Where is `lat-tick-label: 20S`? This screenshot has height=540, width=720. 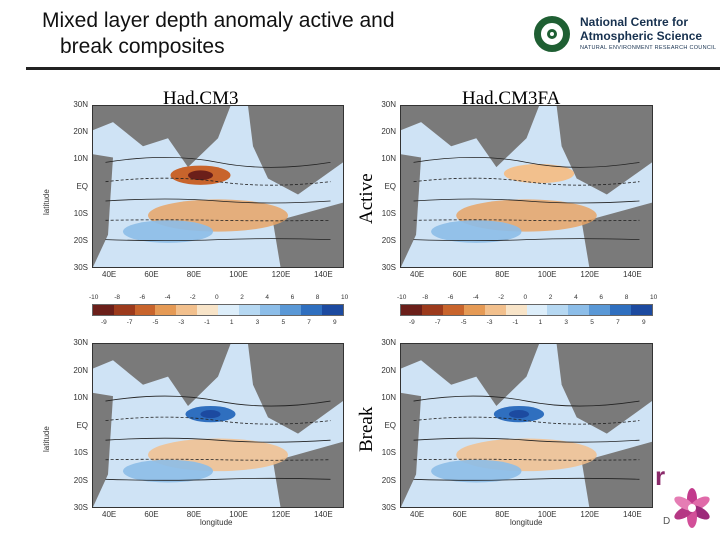
lat-tick-label: 20S is located at coordinates (80, 240).